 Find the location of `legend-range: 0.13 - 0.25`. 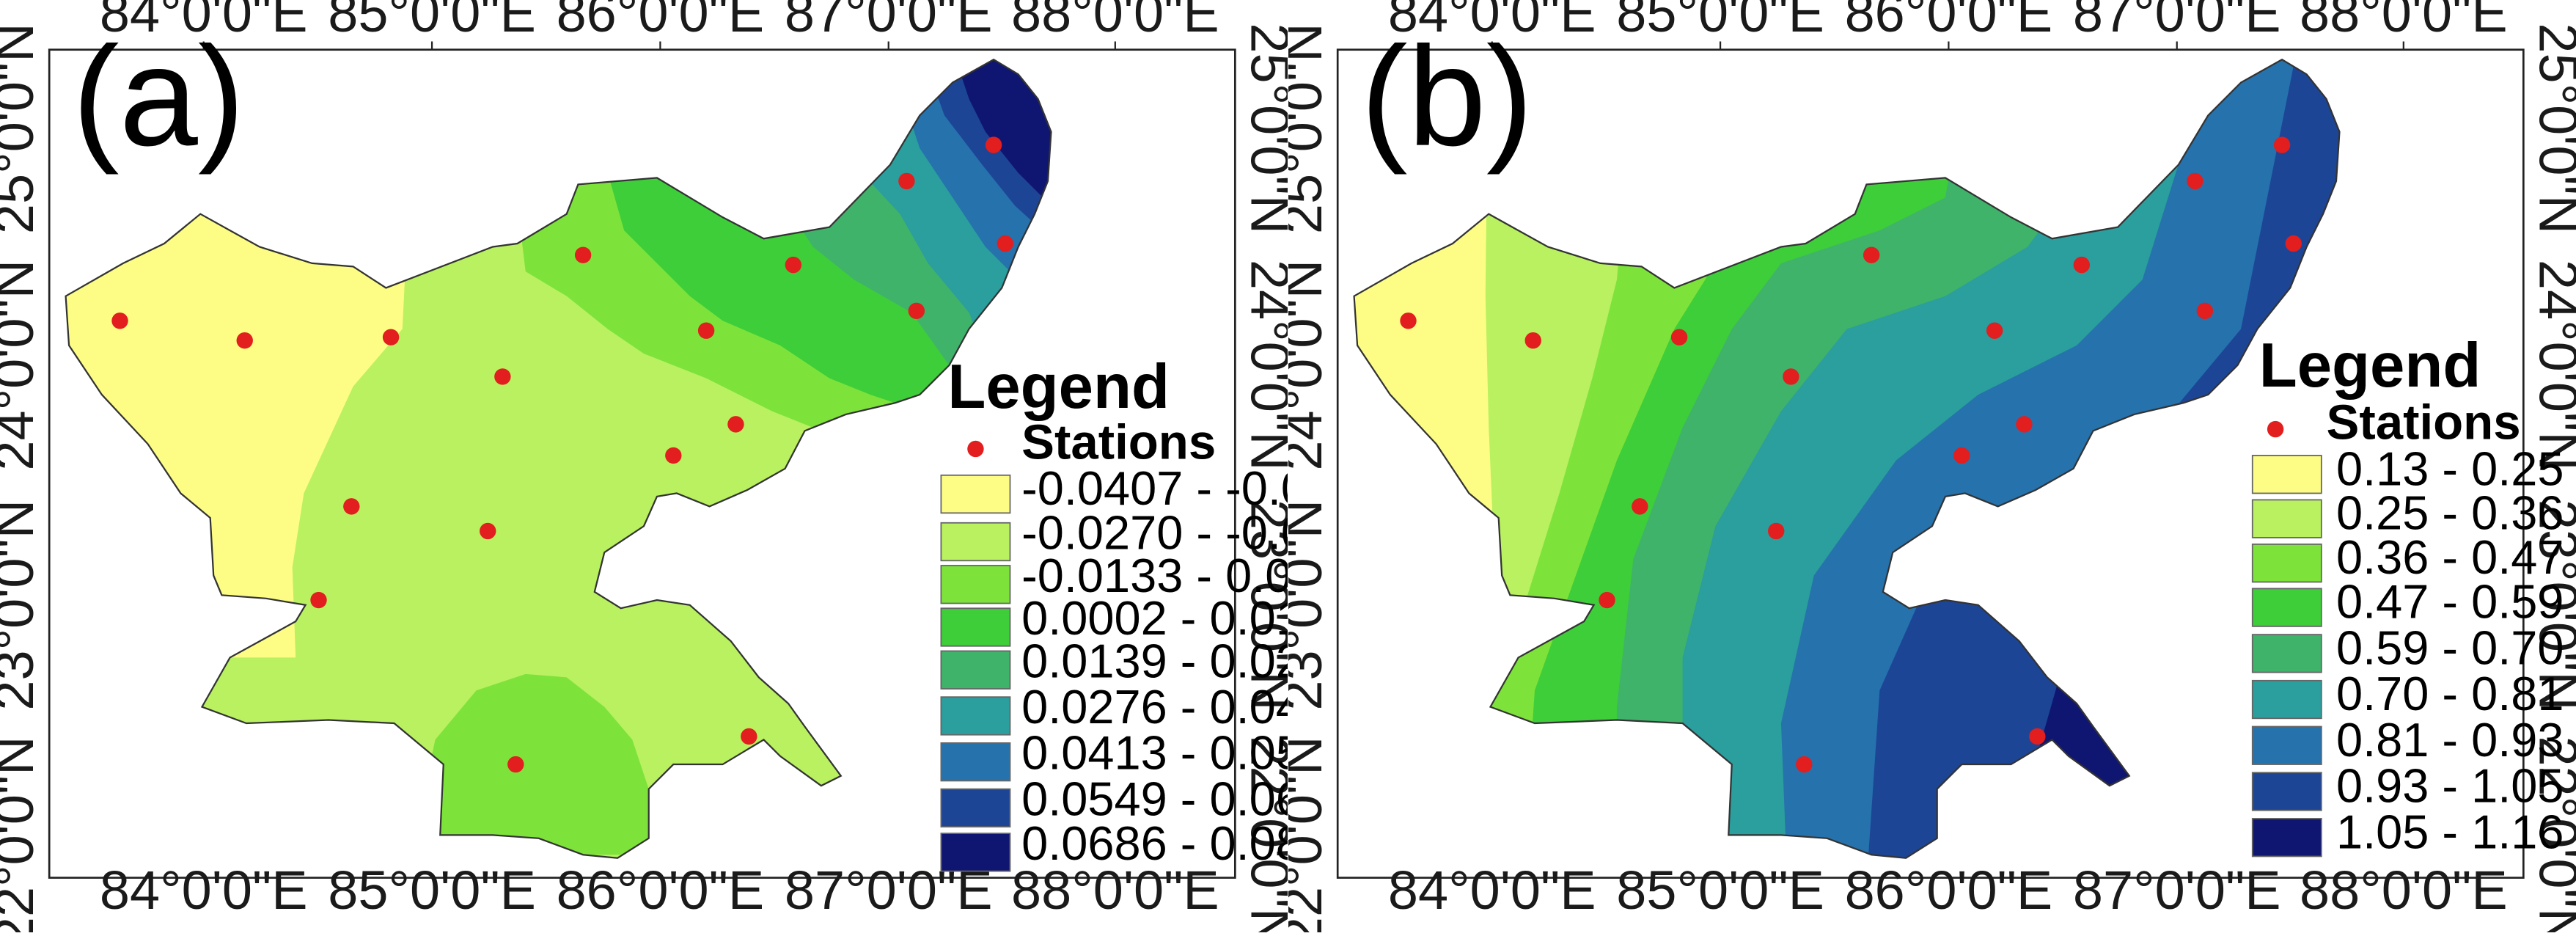

legend-range: 0.13 - 0.25 is located at coordinates (2450, 468).